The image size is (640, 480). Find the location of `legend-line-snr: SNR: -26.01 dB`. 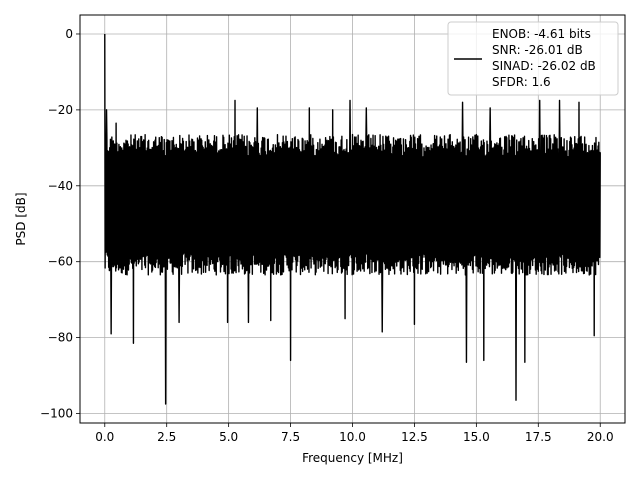

legend-line-snr: SNR: -26.01 dB is located at coordinates (537, 50).